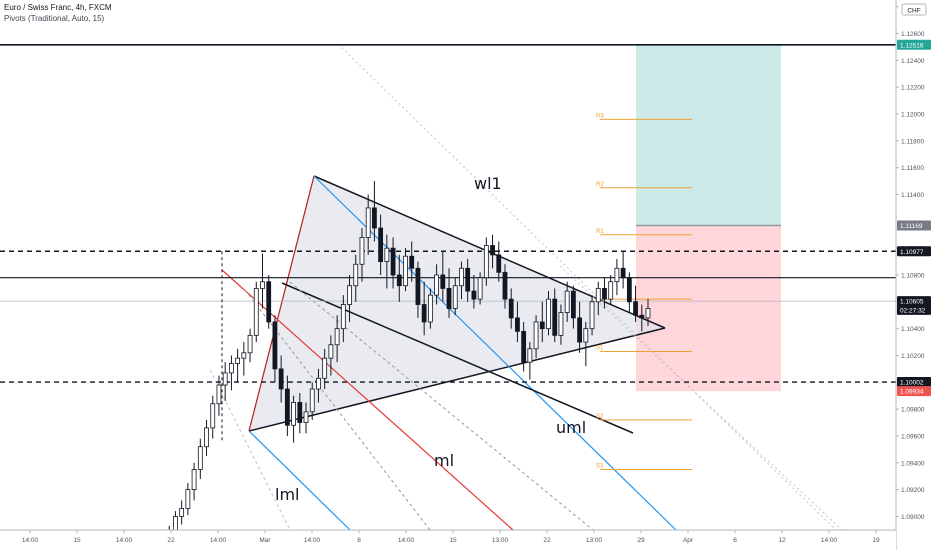  I want to click on pivot-label-s2: S2, so click(600, 417).